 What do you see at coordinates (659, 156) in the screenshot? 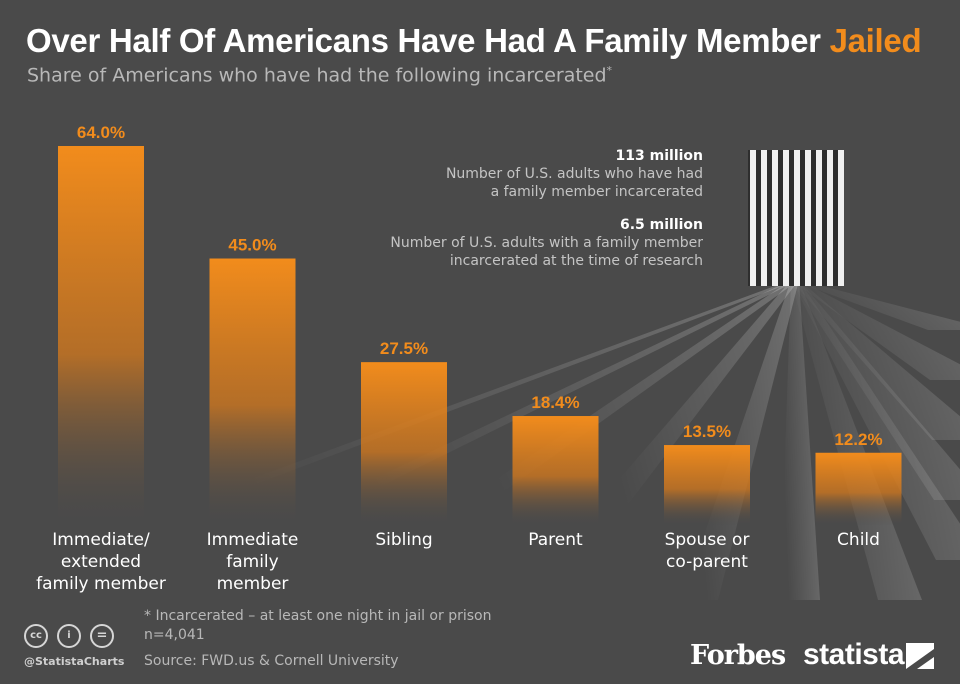
I see `callout-total-value: 113 million` at bounding box center [659, 156].